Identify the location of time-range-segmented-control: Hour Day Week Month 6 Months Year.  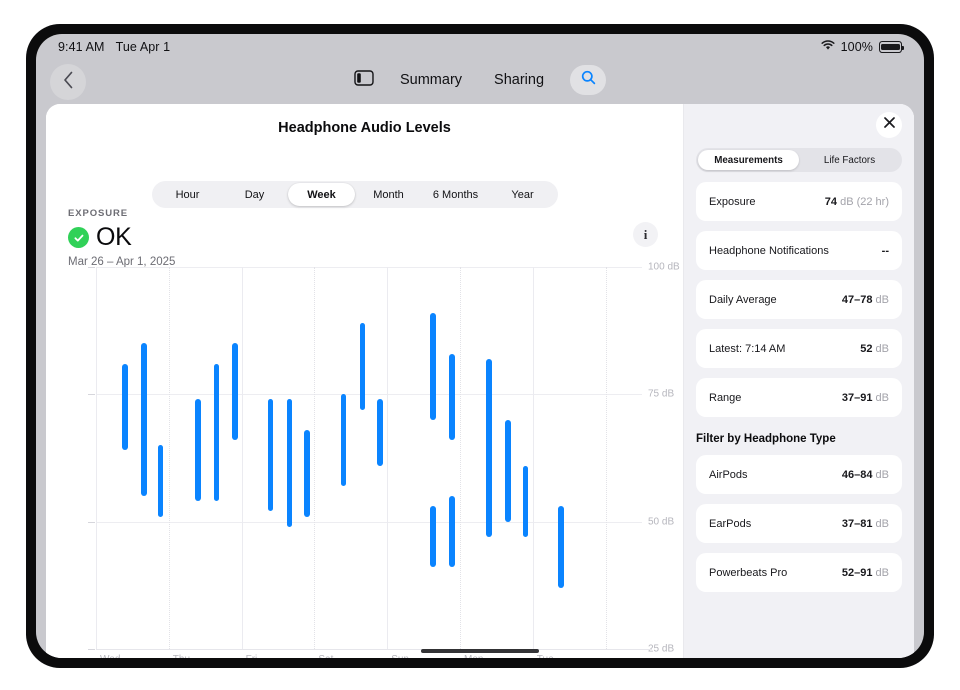
(355, 194).